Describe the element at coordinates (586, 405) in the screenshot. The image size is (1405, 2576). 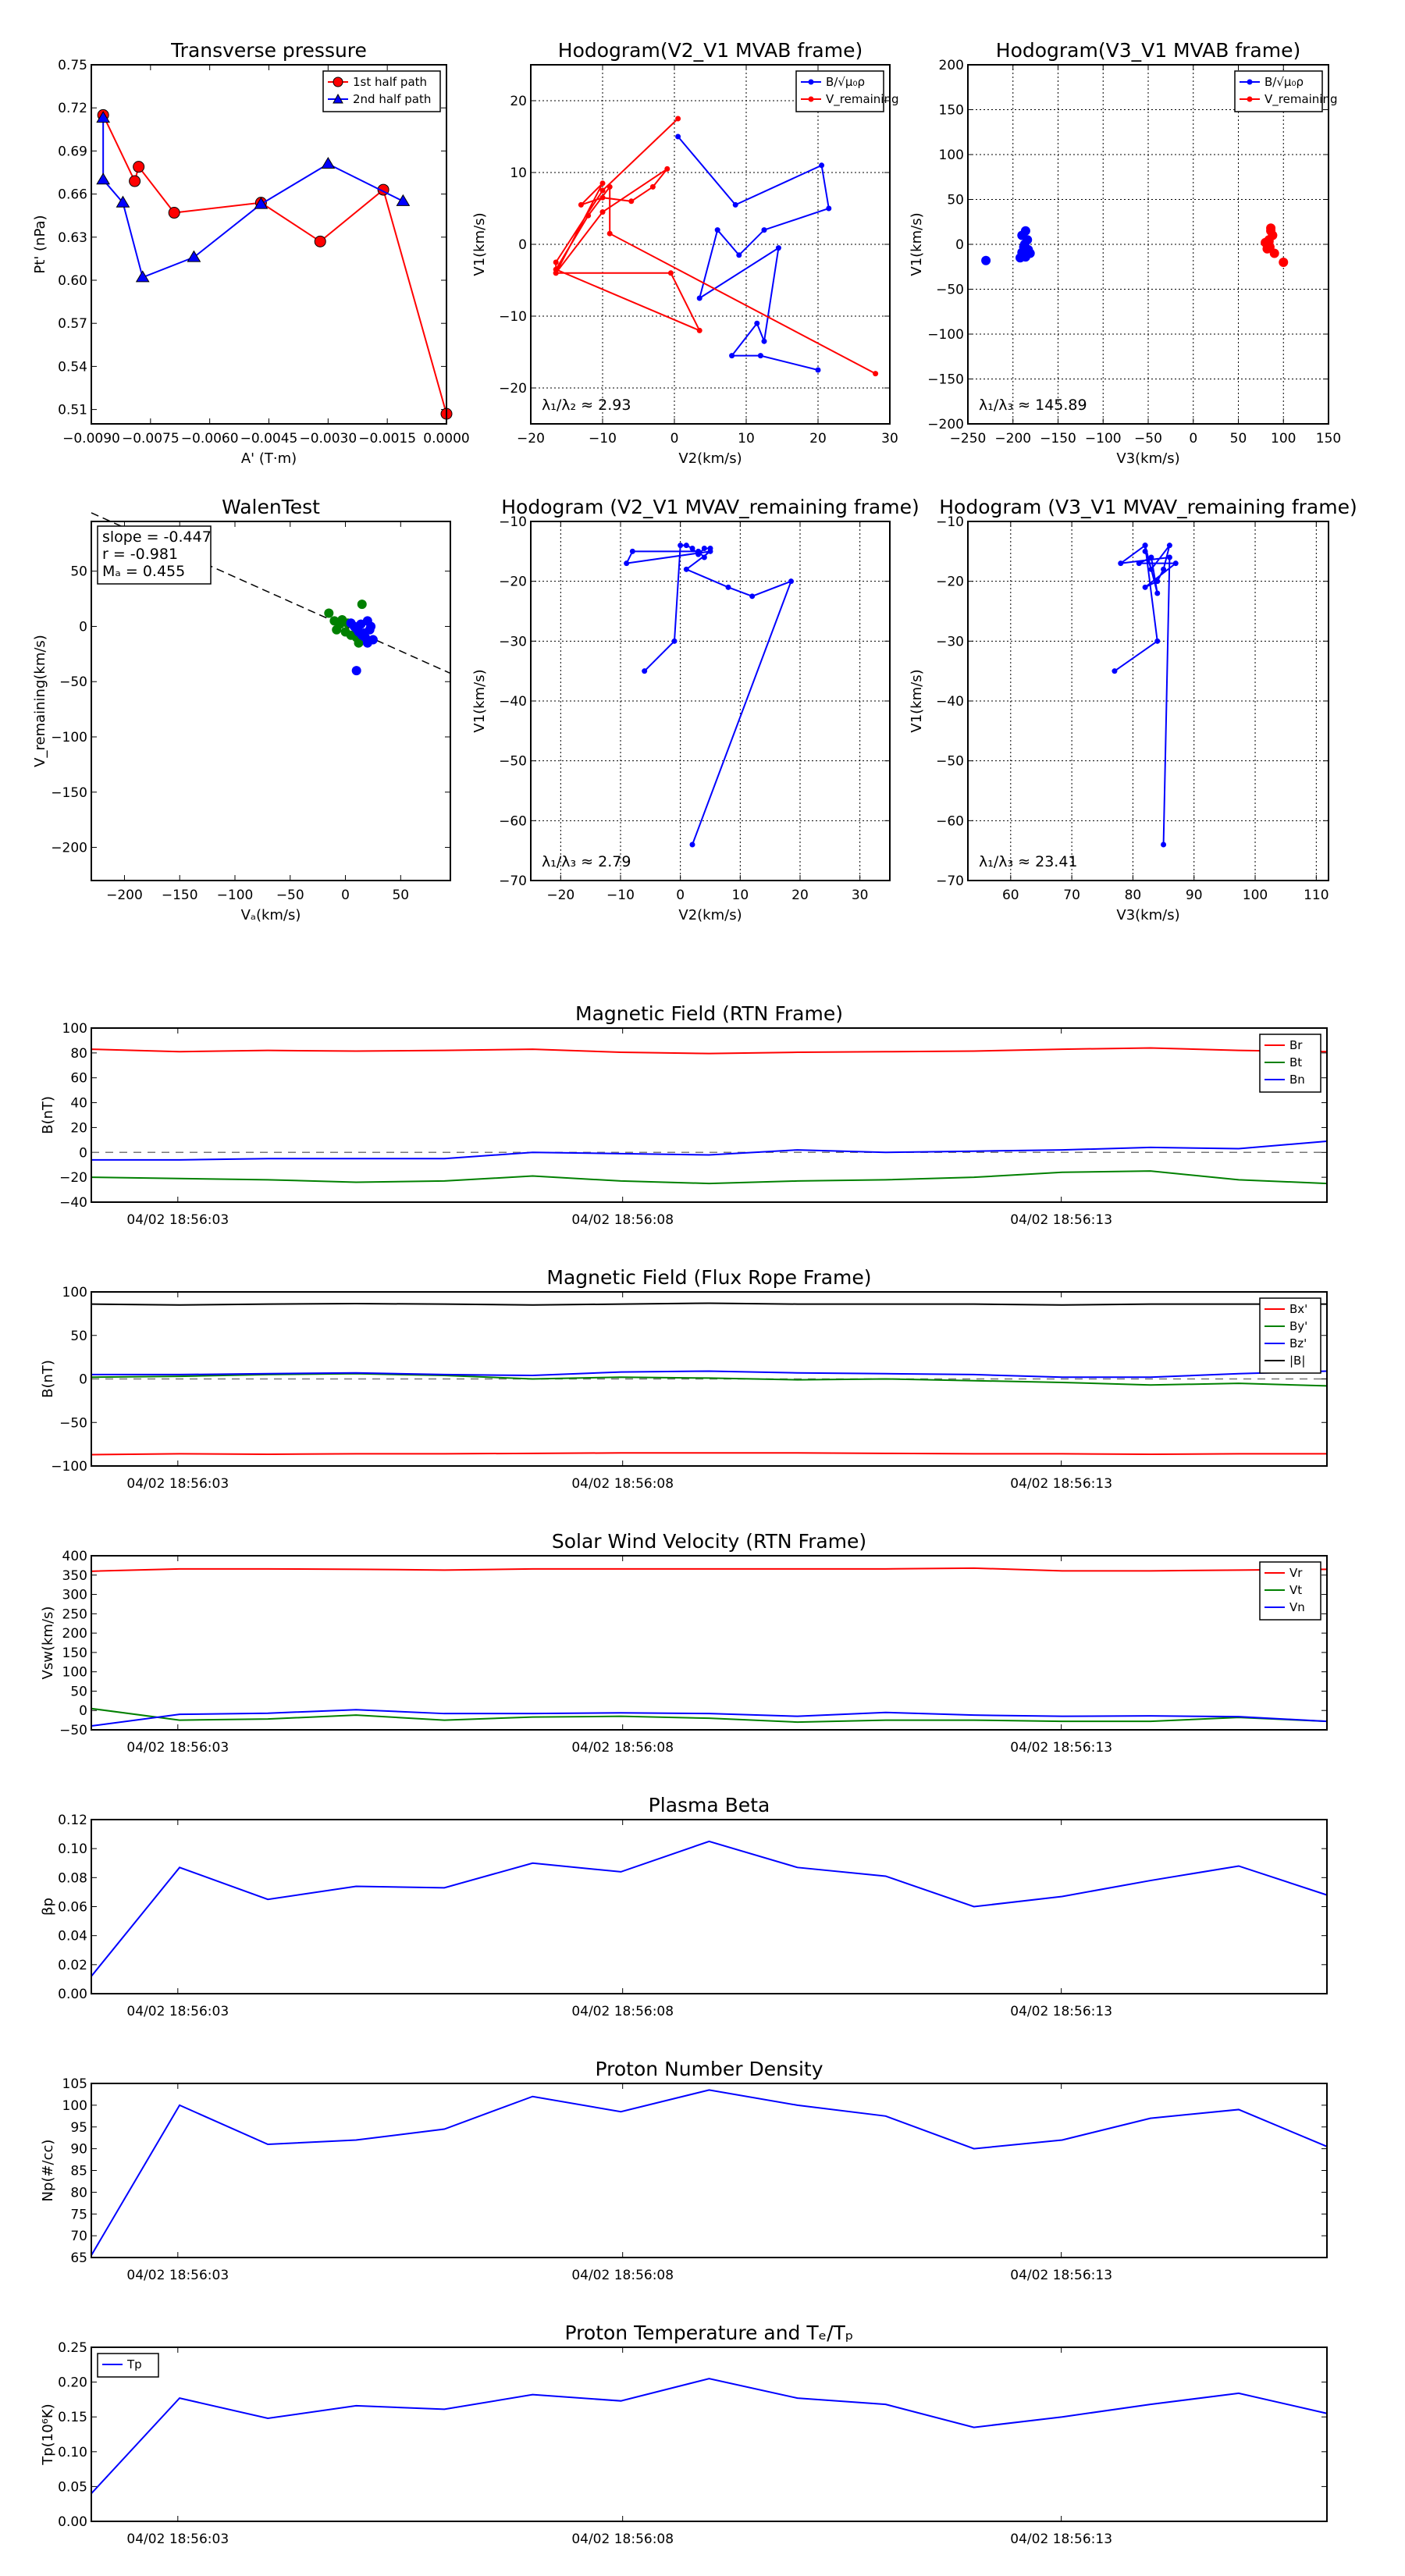
I see `eigen-ratio-annotation: λ₁/λ₂ ≈ 2.93` at that location.